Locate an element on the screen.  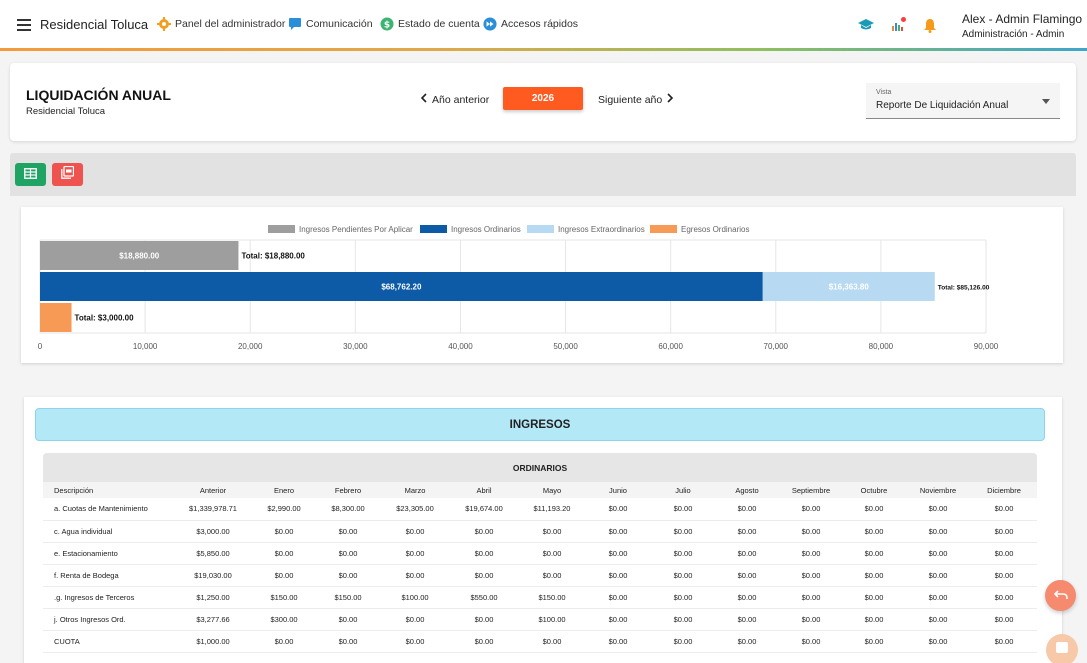
bell-icon is located at coordinates (930, 25).